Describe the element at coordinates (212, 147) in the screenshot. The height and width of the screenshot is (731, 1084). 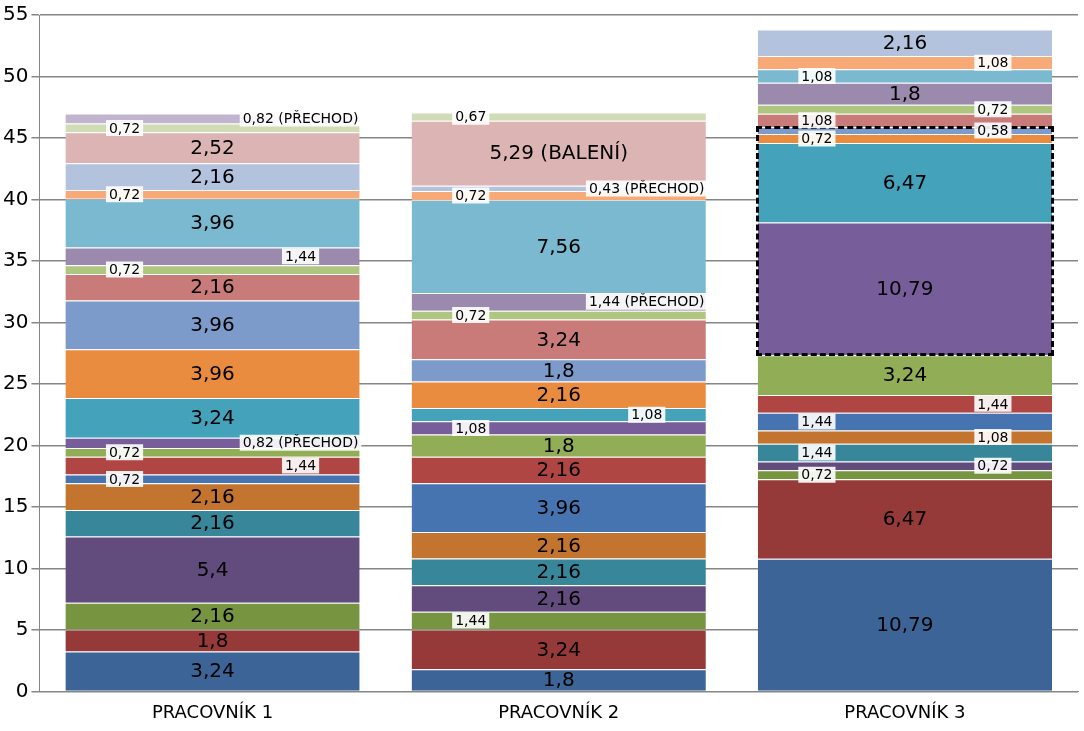
I see `data-label: 2,52` at that location.